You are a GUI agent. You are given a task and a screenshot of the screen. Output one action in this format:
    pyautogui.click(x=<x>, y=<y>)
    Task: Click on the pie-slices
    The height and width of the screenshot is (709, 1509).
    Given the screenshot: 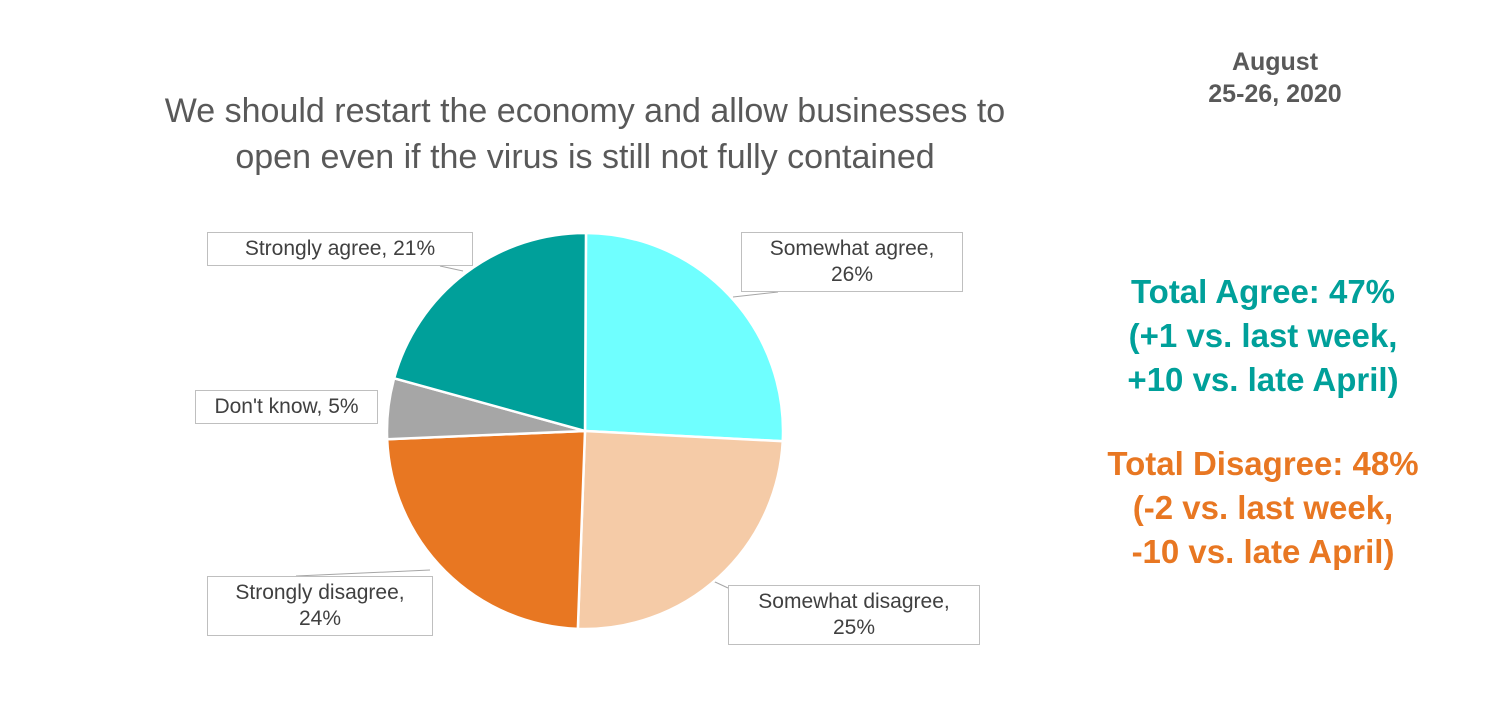 What is the action you would take?
    pyautogui.click(x=585, y=431)
    